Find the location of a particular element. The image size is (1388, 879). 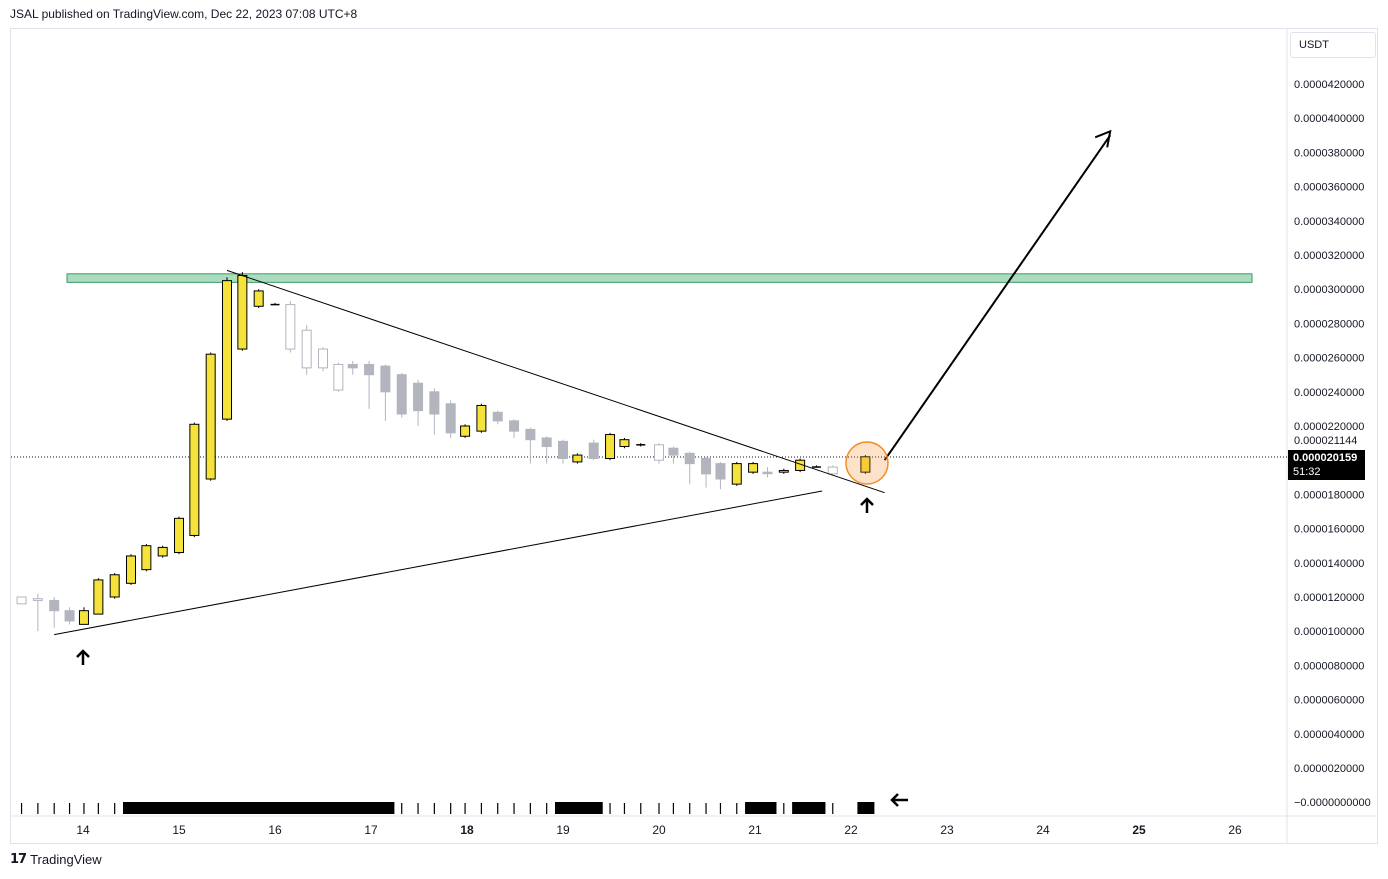

y-tick-label: 0.0000420000 is located at coordinates (1329, 85).